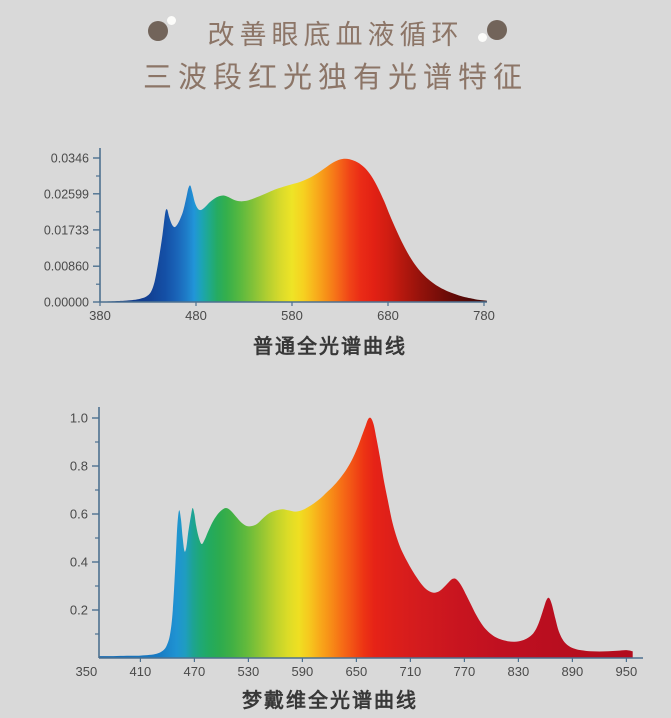 The image size is (671, 718). What do you see at coordinates (293, 230) in the screenshot?
I see `ordinary-spectrum-area` at bounding box center [293, 230].